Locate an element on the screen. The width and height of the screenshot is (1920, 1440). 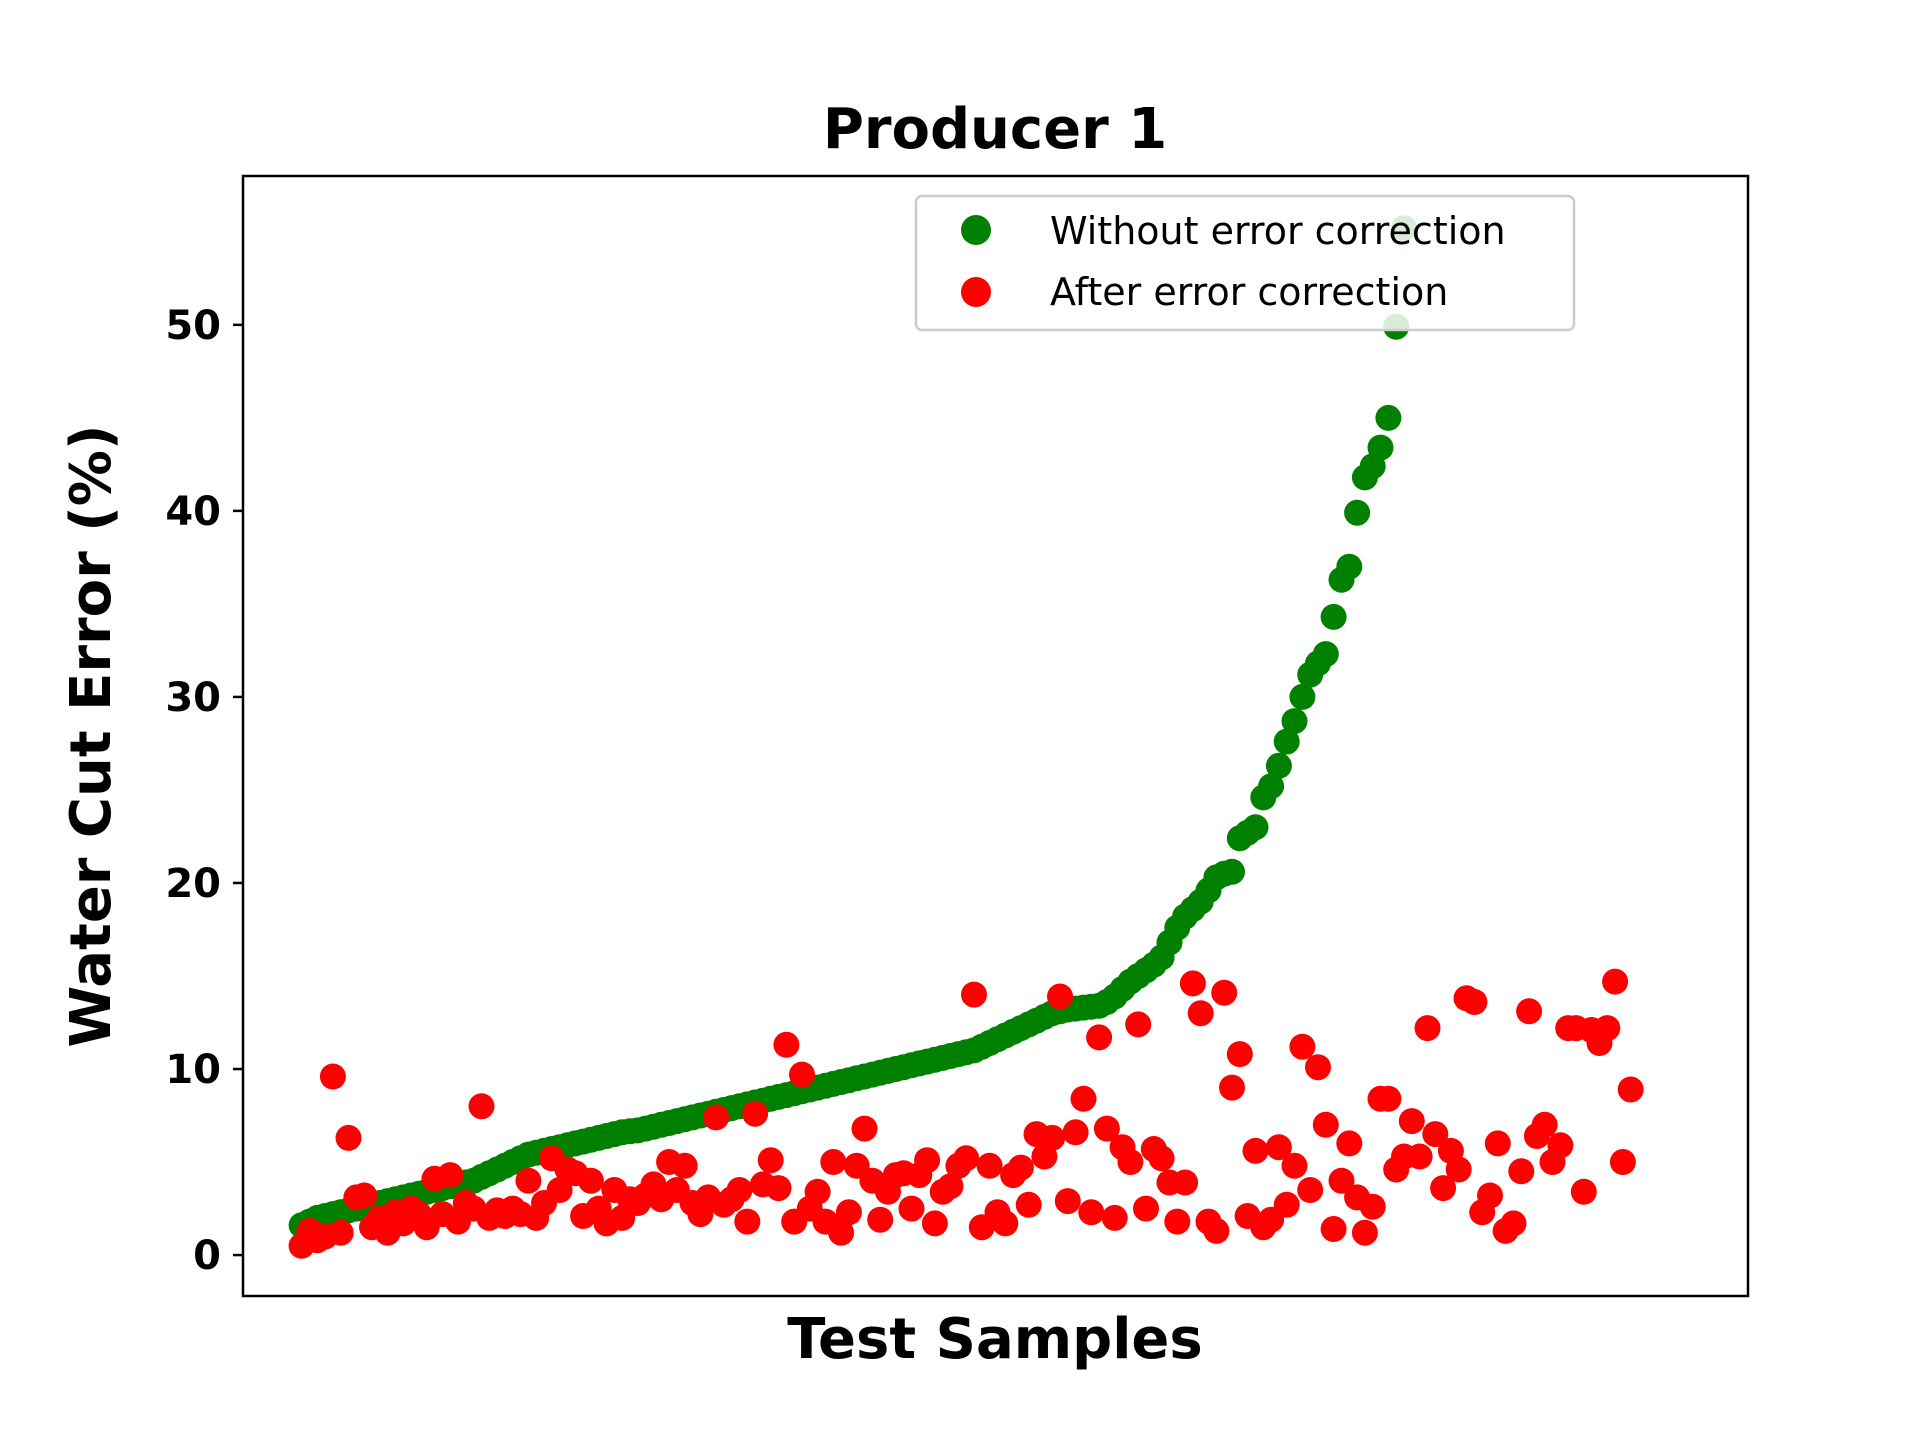
legend-box is located at coordinates (1245, 263).